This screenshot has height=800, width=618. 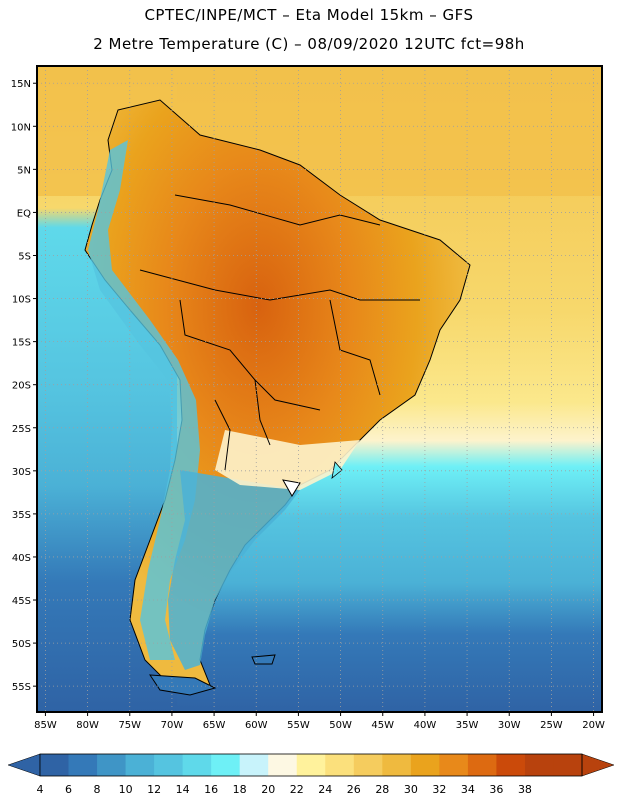 I want to click on colorbar-label: 12, so click(x=154, y=789).